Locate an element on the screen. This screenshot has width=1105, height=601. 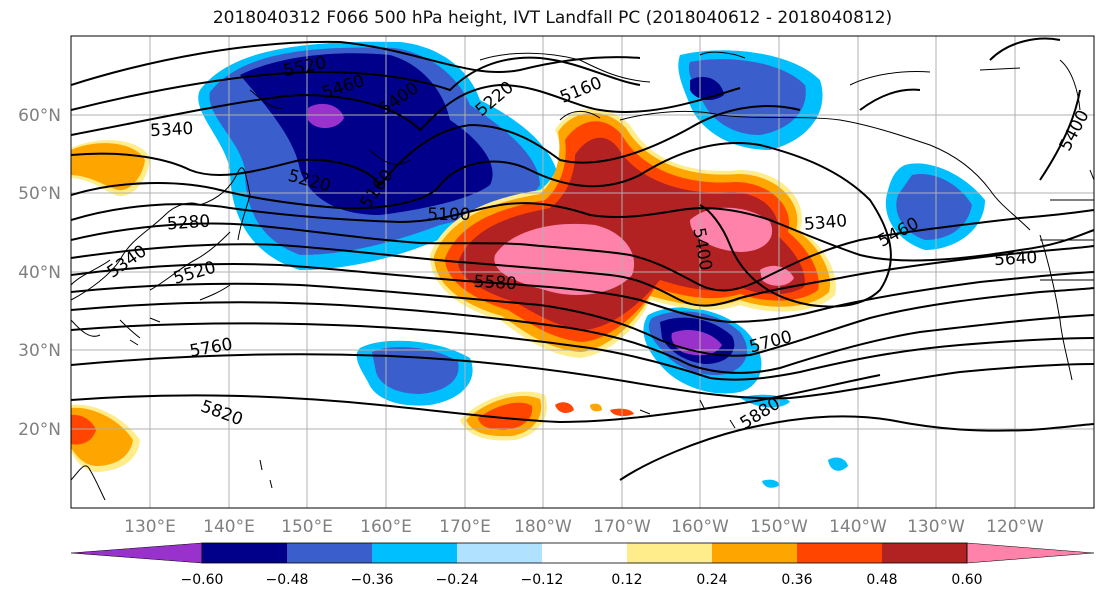
lat-label: 40°N is located at coordinates (39, 273).